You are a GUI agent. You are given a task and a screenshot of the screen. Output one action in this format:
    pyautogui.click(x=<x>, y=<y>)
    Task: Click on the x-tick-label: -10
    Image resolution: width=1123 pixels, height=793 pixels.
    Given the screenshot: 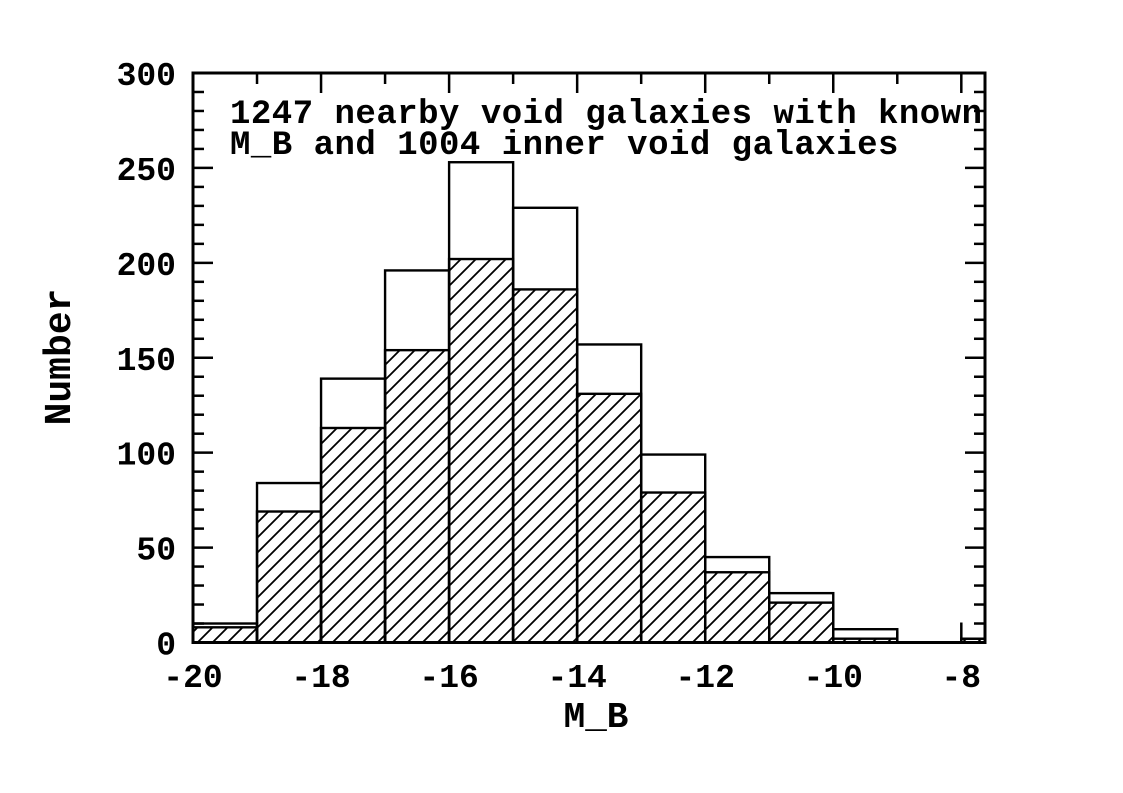 What is the action you would take?
    pyautogui.click(x=833, y=678)
    